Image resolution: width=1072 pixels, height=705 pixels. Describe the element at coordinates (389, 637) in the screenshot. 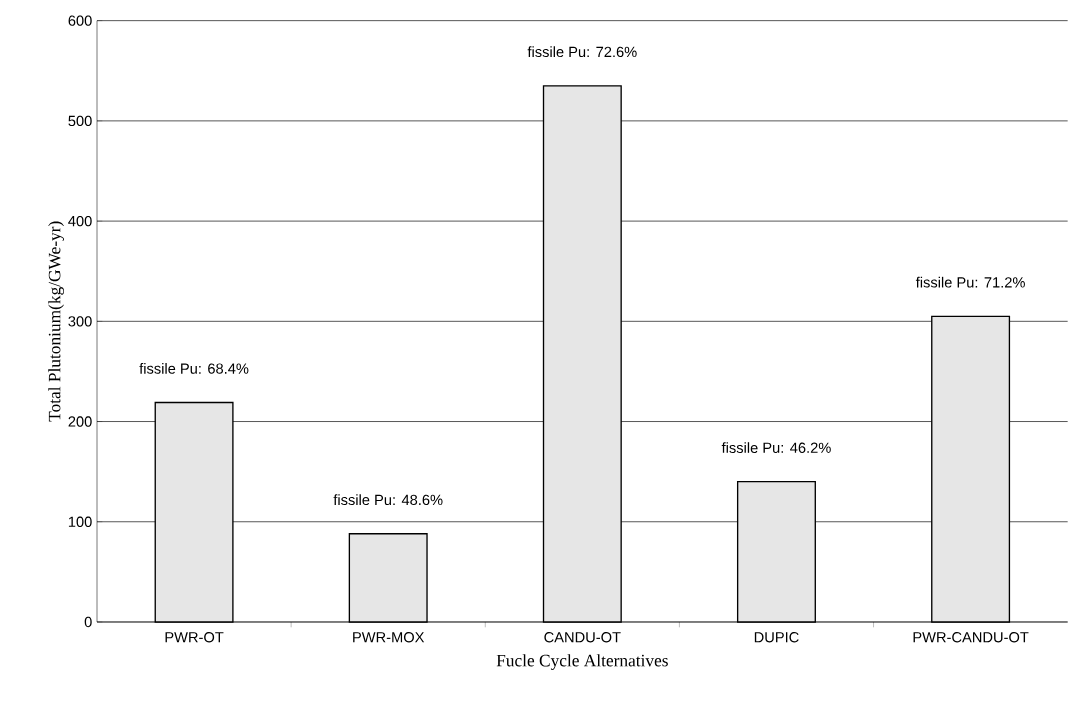

I see `x-tick-label: PWR-MOX` at that location.